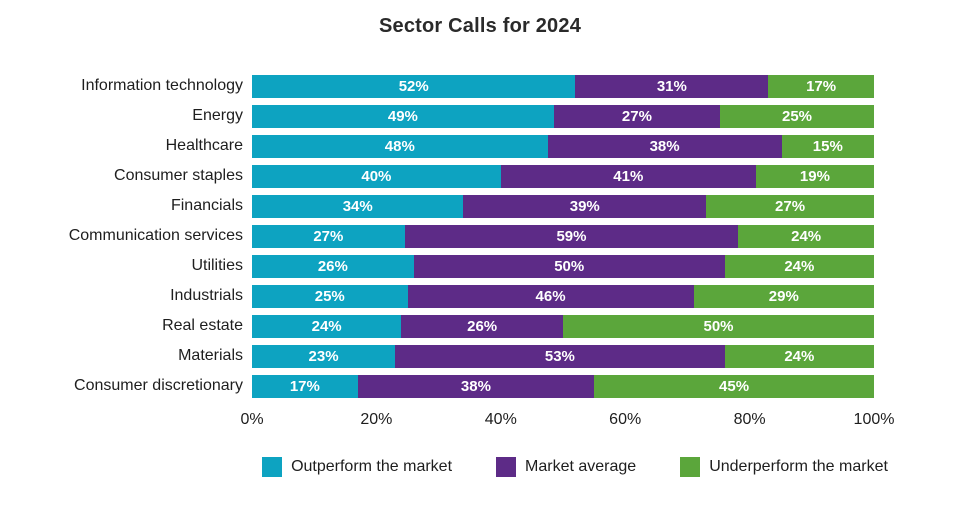  I want to click on bar-track: 27% 59% 24%, so click(563, 236).